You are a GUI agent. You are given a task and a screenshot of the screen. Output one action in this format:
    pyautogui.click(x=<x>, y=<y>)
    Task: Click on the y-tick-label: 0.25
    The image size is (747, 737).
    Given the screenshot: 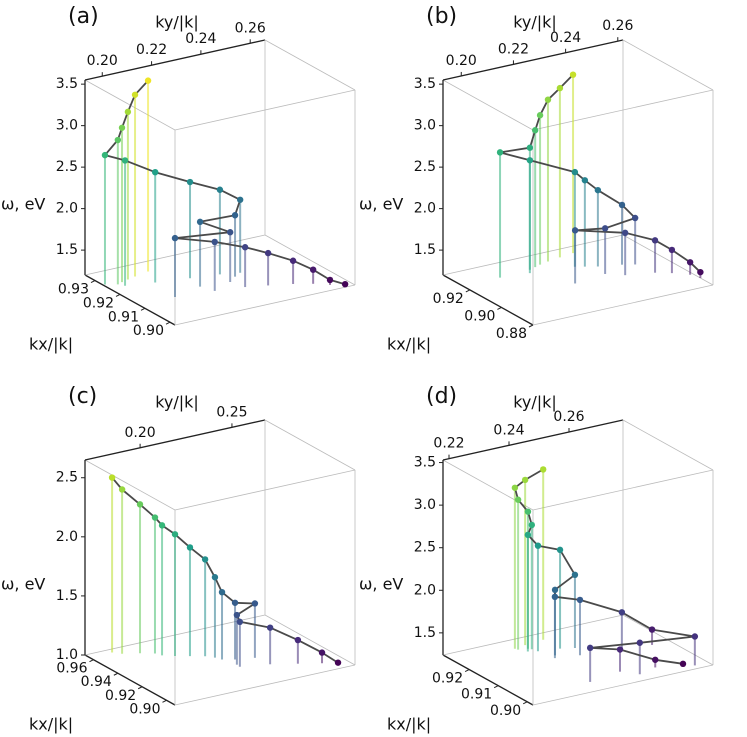 What is the action you would take?
    pyautogui.click(x=231, y=412)
    